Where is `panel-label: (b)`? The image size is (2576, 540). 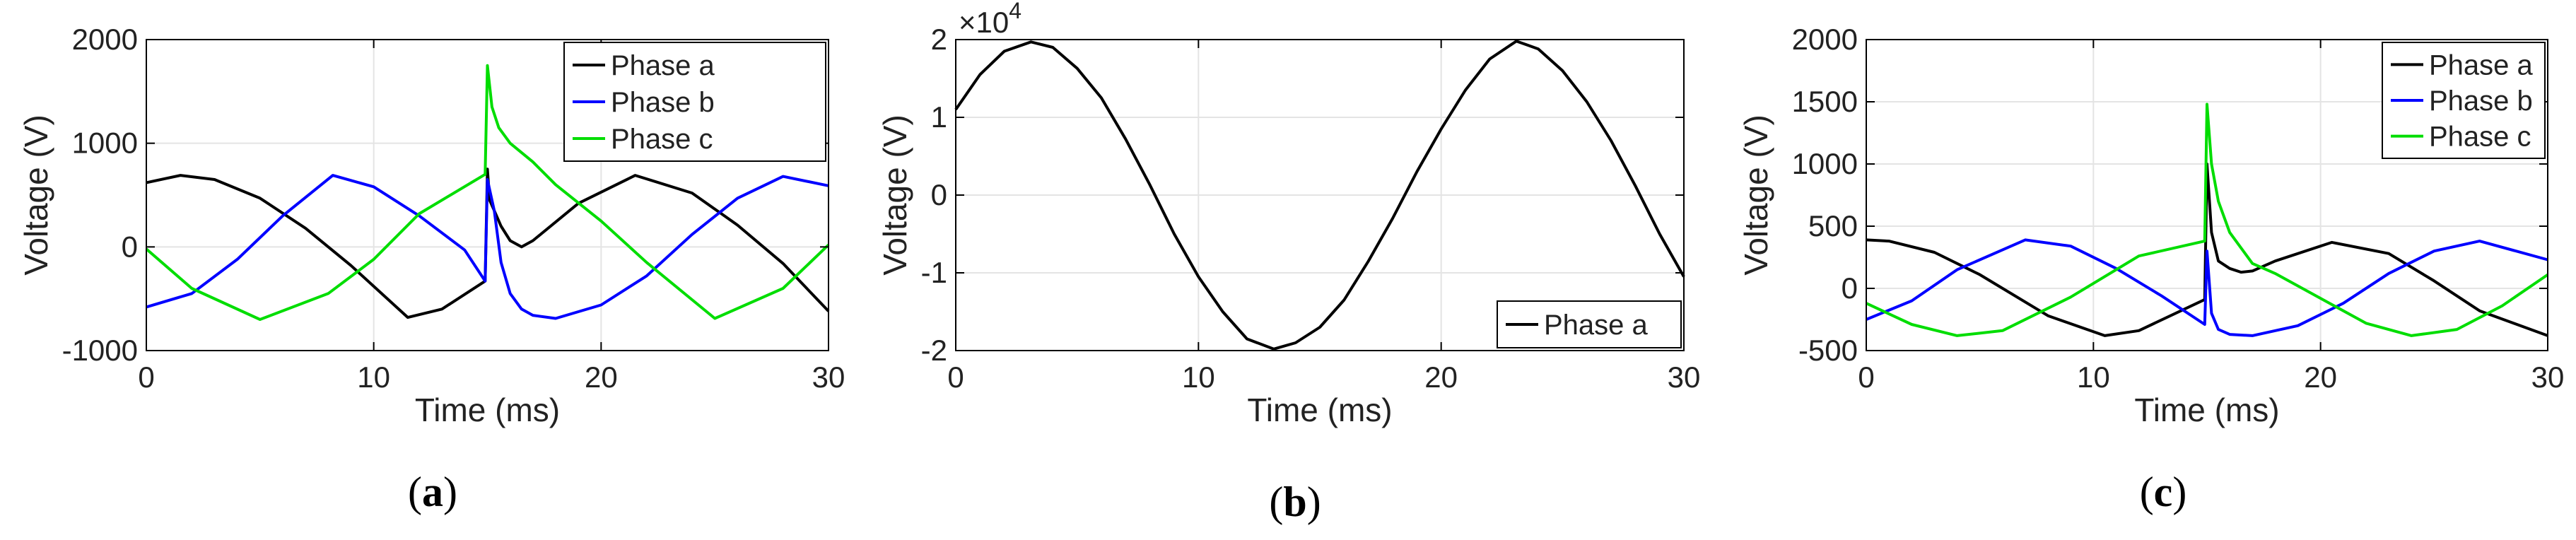
panel-label: (b) is located at coordinates (1295, 502).